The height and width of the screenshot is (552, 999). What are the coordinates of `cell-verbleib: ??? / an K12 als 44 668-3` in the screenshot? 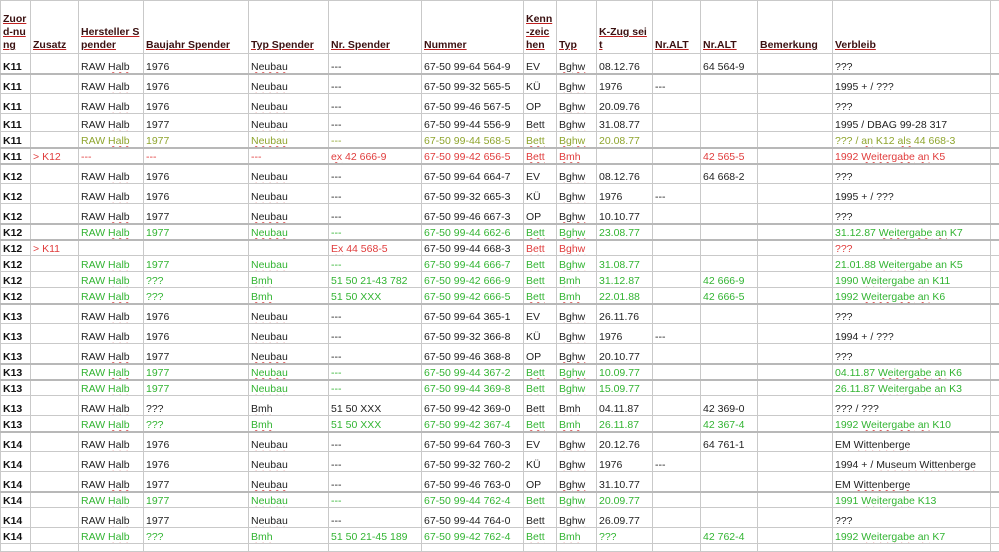 It's located at (912, 140).